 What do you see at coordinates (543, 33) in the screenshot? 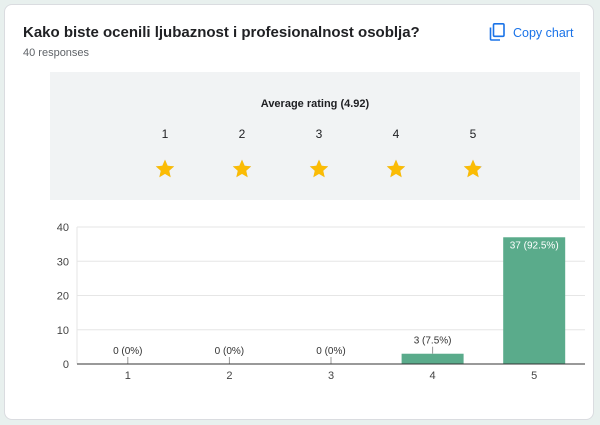
I see `copy-chart-label: Copy chart` at bounding box center [543, 33].